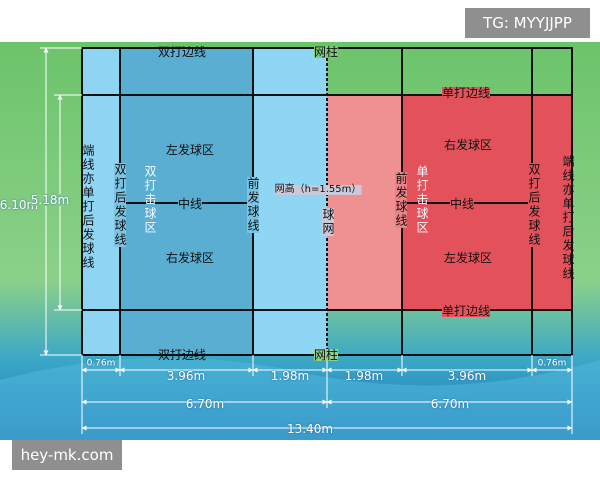 The height and width of the screenshot is (480, 600). Describe the element at coordinates (67, 455) in the screenshot. I see `source: hey-mk.com` at that location.